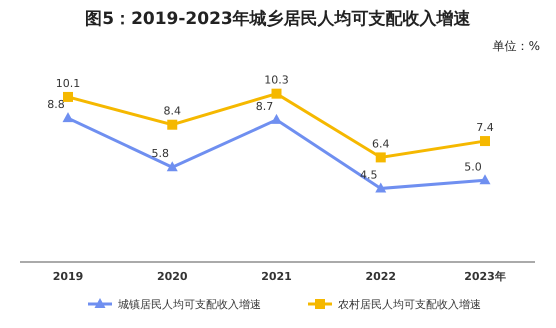 The image size is (556, 328). Describe the element at coordinates (278, 19) in the screenshot. I see `chart-title: 图5：2019-2023年城乡居民人均可支配收入增速` at that location.